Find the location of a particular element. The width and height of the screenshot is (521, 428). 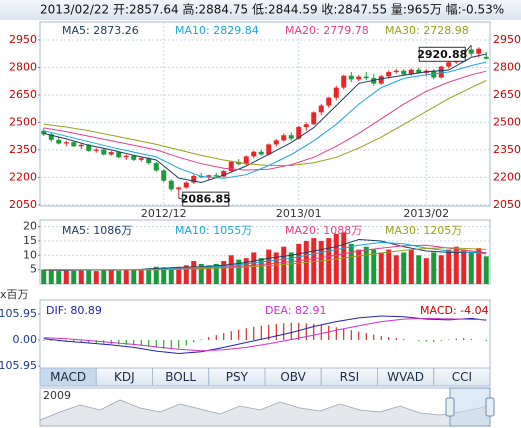

annotation-box is located at coordinates (442, 54).